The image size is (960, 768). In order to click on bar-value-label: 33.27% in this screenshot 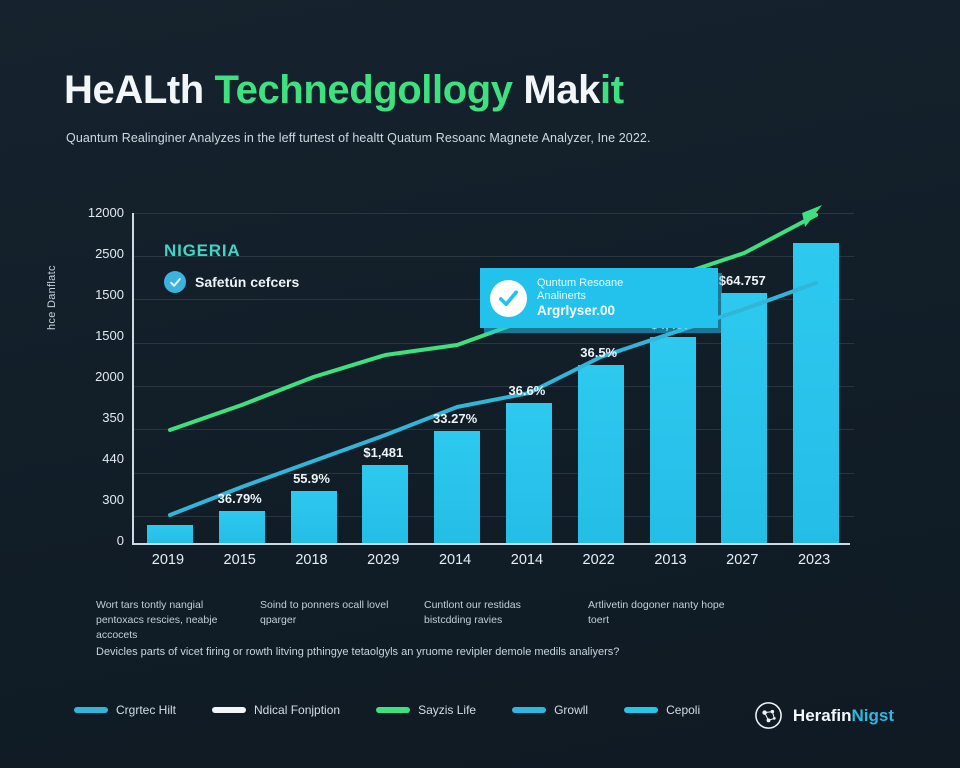, I will do `click(455, 418)`.